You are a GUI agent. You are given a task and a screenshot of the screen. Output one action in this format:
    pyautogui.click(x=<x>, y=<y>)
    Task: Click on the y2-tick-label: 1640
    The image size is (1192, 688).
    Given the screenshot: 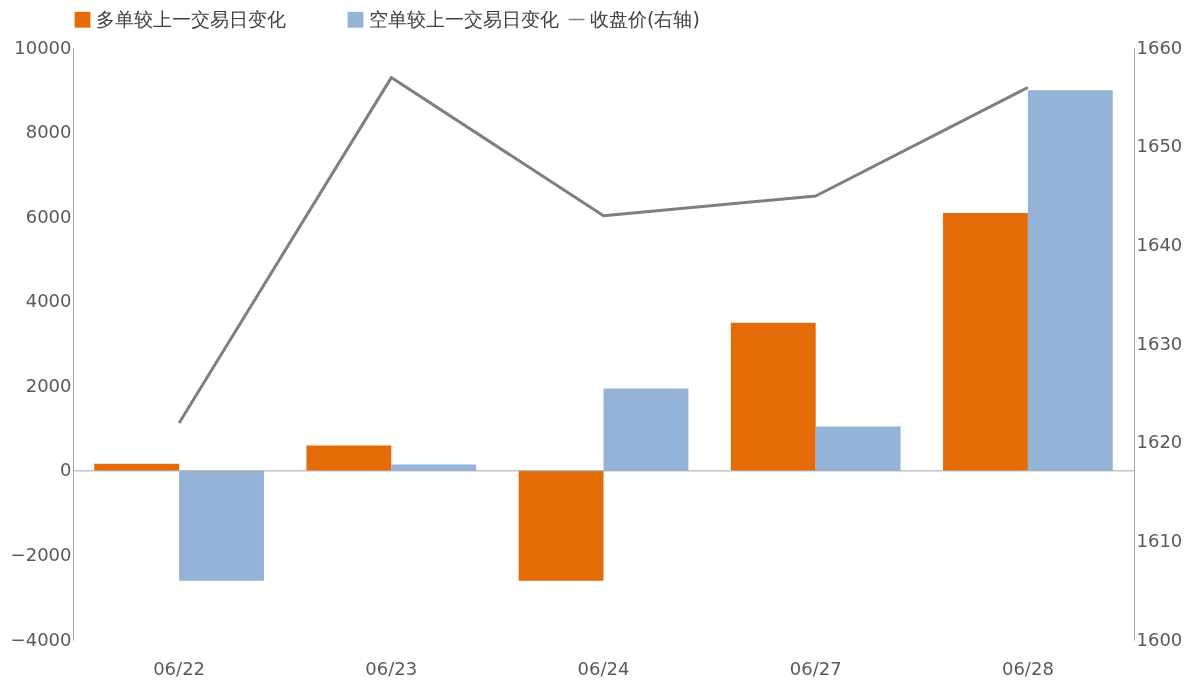 What is the action you would take?
    pyautogui.click(x=1159, y=244)
    